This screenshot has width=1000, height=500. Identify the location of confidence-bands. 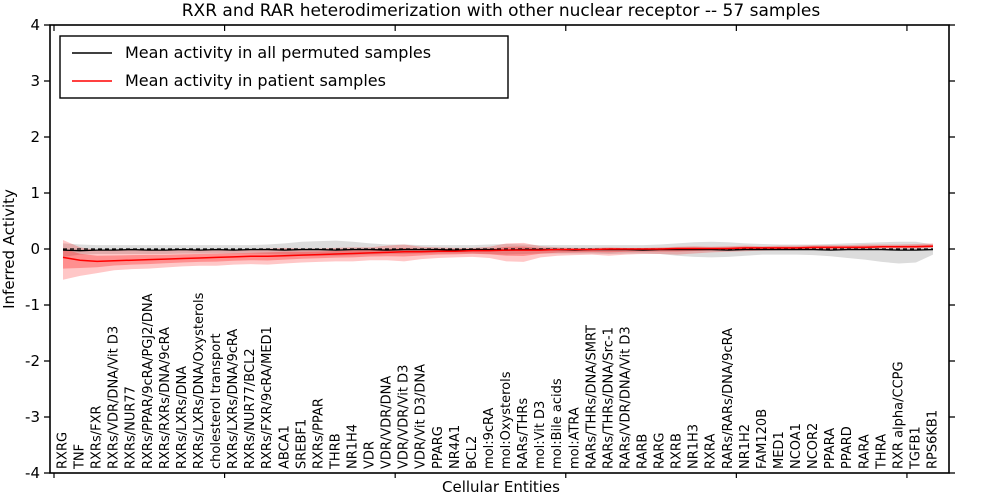
(498, 260).